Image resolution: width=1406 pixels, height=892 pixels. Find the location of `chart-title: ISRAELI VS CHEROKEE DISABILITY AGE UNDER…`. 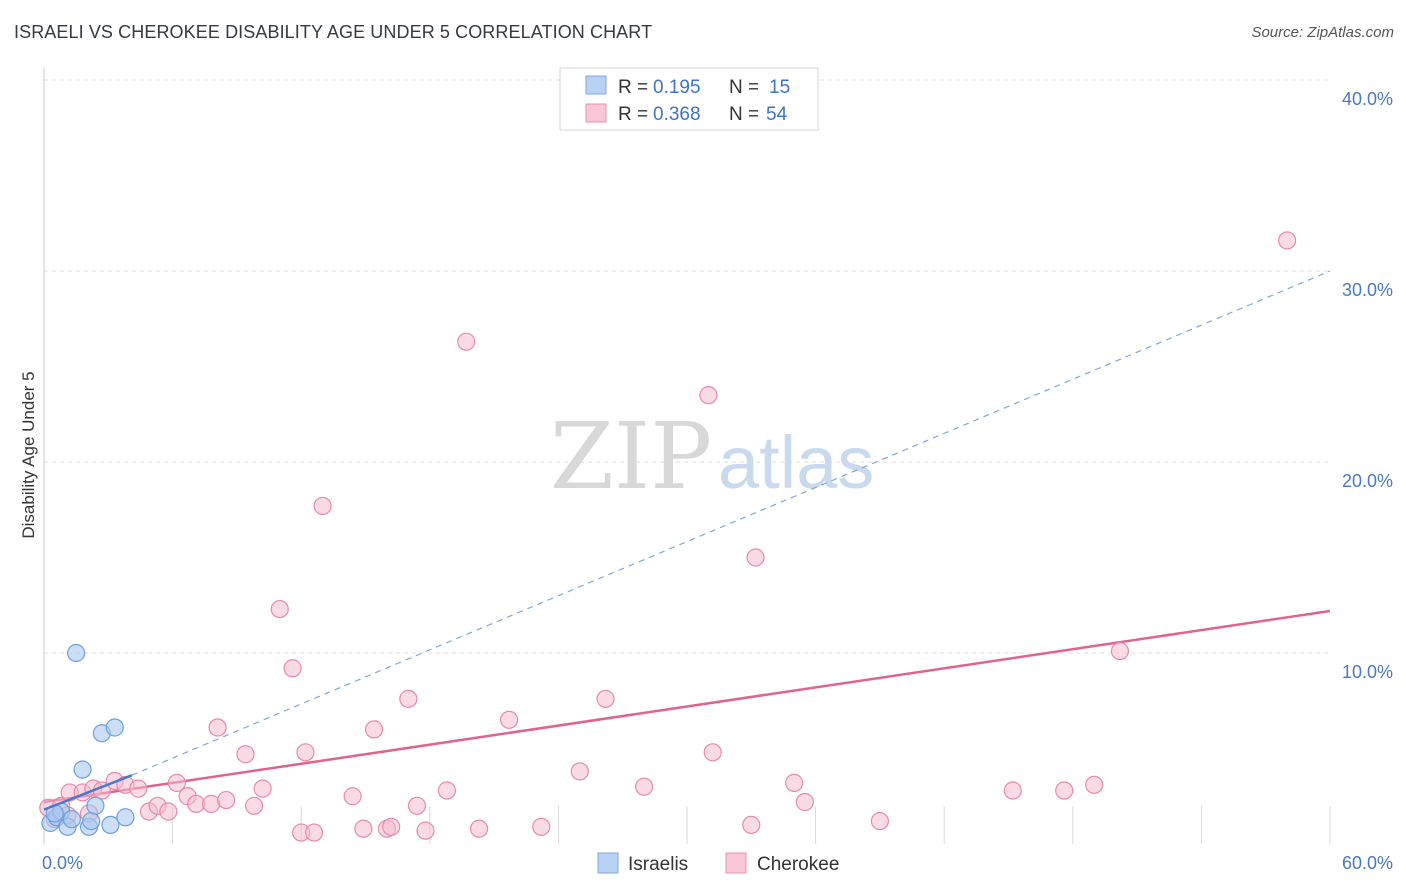

chart-title: ISRAELI VS CHEROKEE DISABILITY AGE UNDER… is located at coordinates (333, 32).